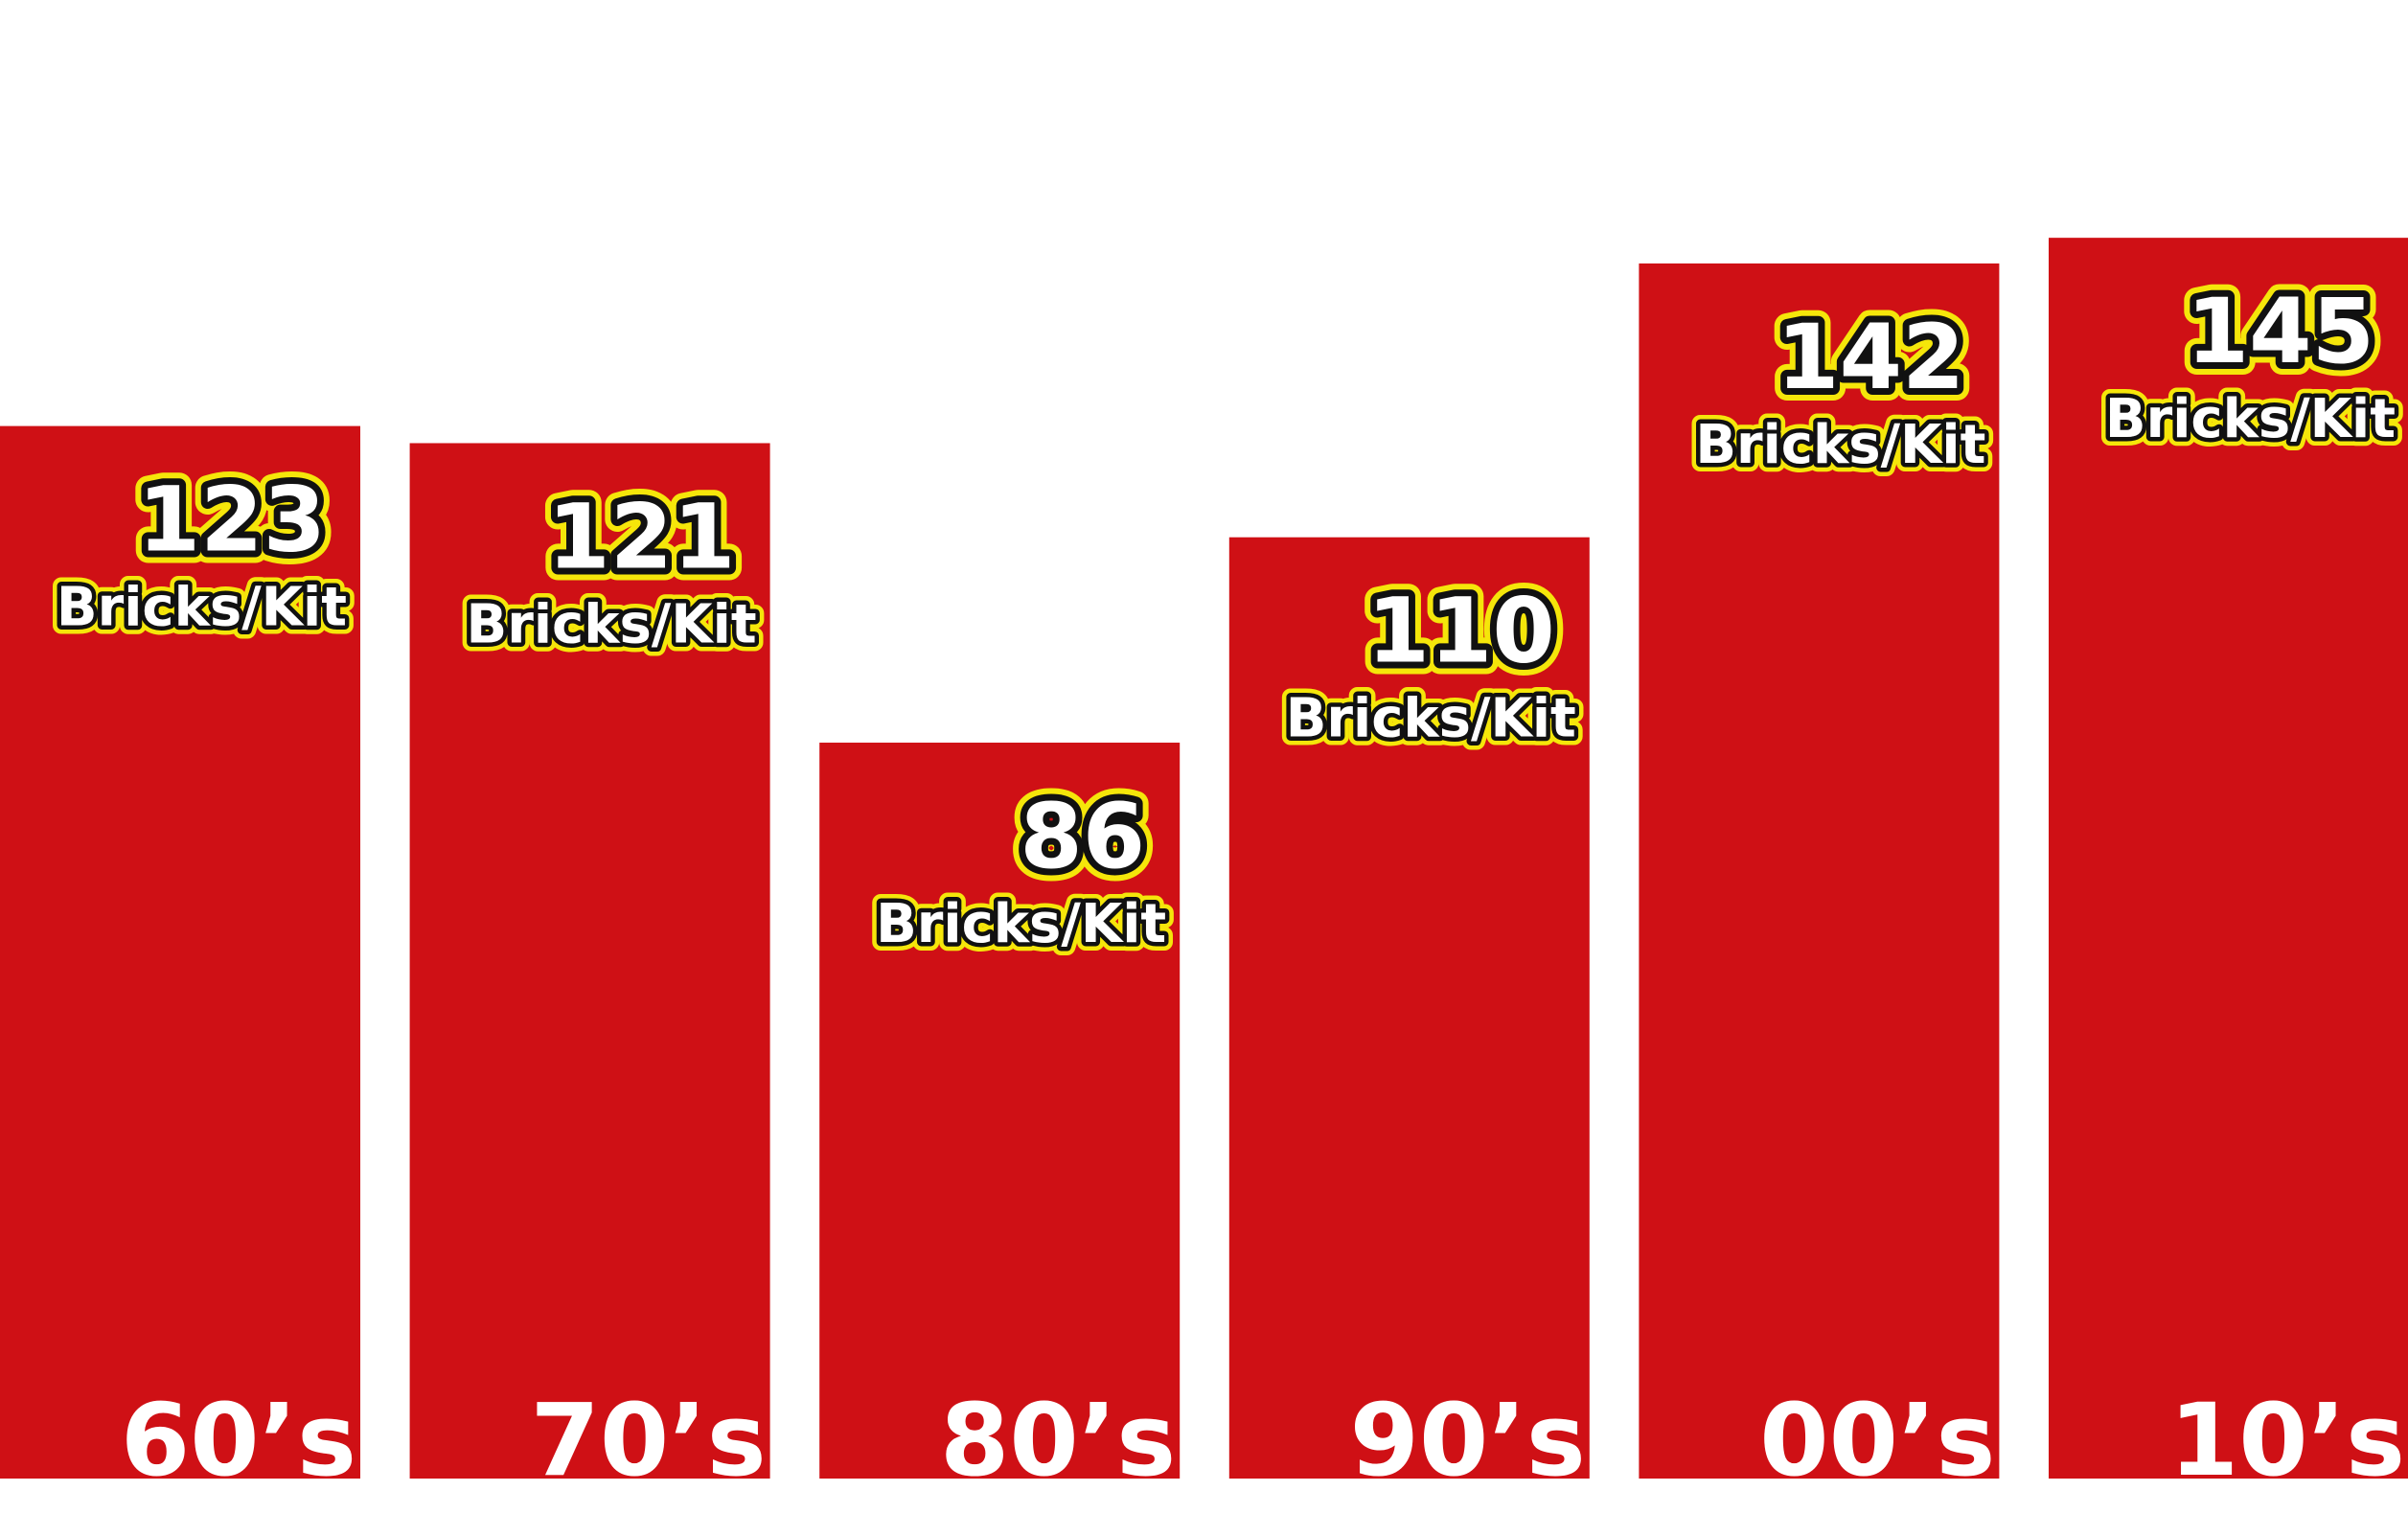 The width and height of the screenshot is (2408, 1537). I want to click on unit-label-5: Bricks/Kit, so click(2250, 419).